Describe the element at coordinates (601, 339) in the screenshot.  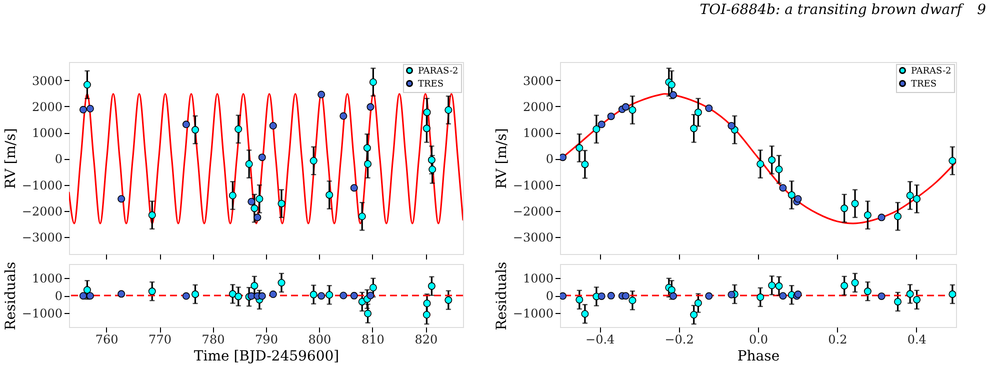
I see `x-tick-label: −0.4` at that location.